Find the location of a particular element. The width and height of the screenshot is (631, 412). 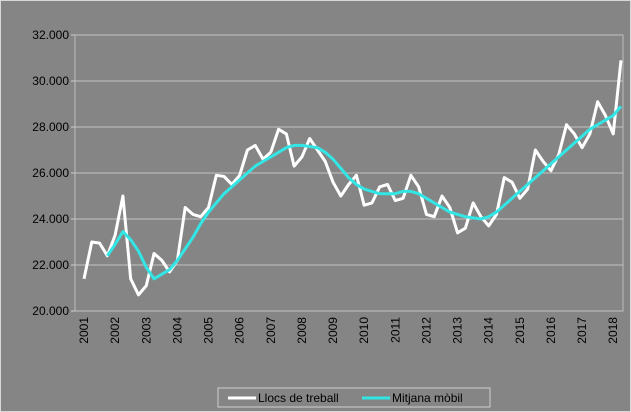

x-tick-label: 2003 is located at coordinates (146, 330).